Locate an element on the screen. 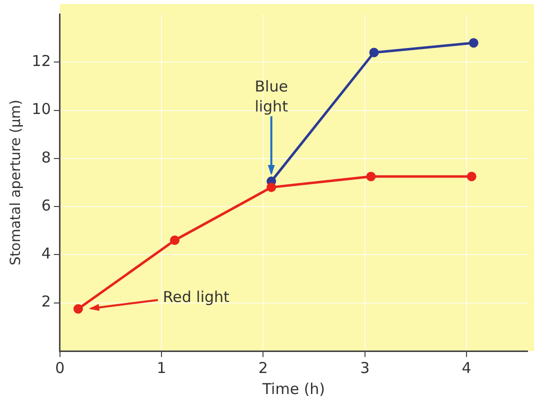 Image resolution: width=534 pixels, height=403 pixels. y-tick-label: 8 is located at coordinates (46, 157).